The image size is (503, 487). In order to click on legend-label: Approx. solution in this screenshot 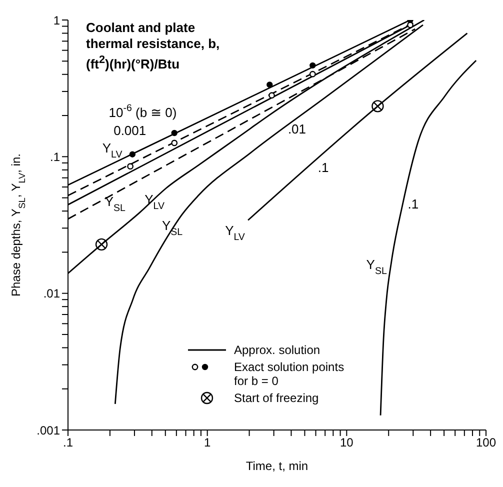, I will do `click(278, 350)`.